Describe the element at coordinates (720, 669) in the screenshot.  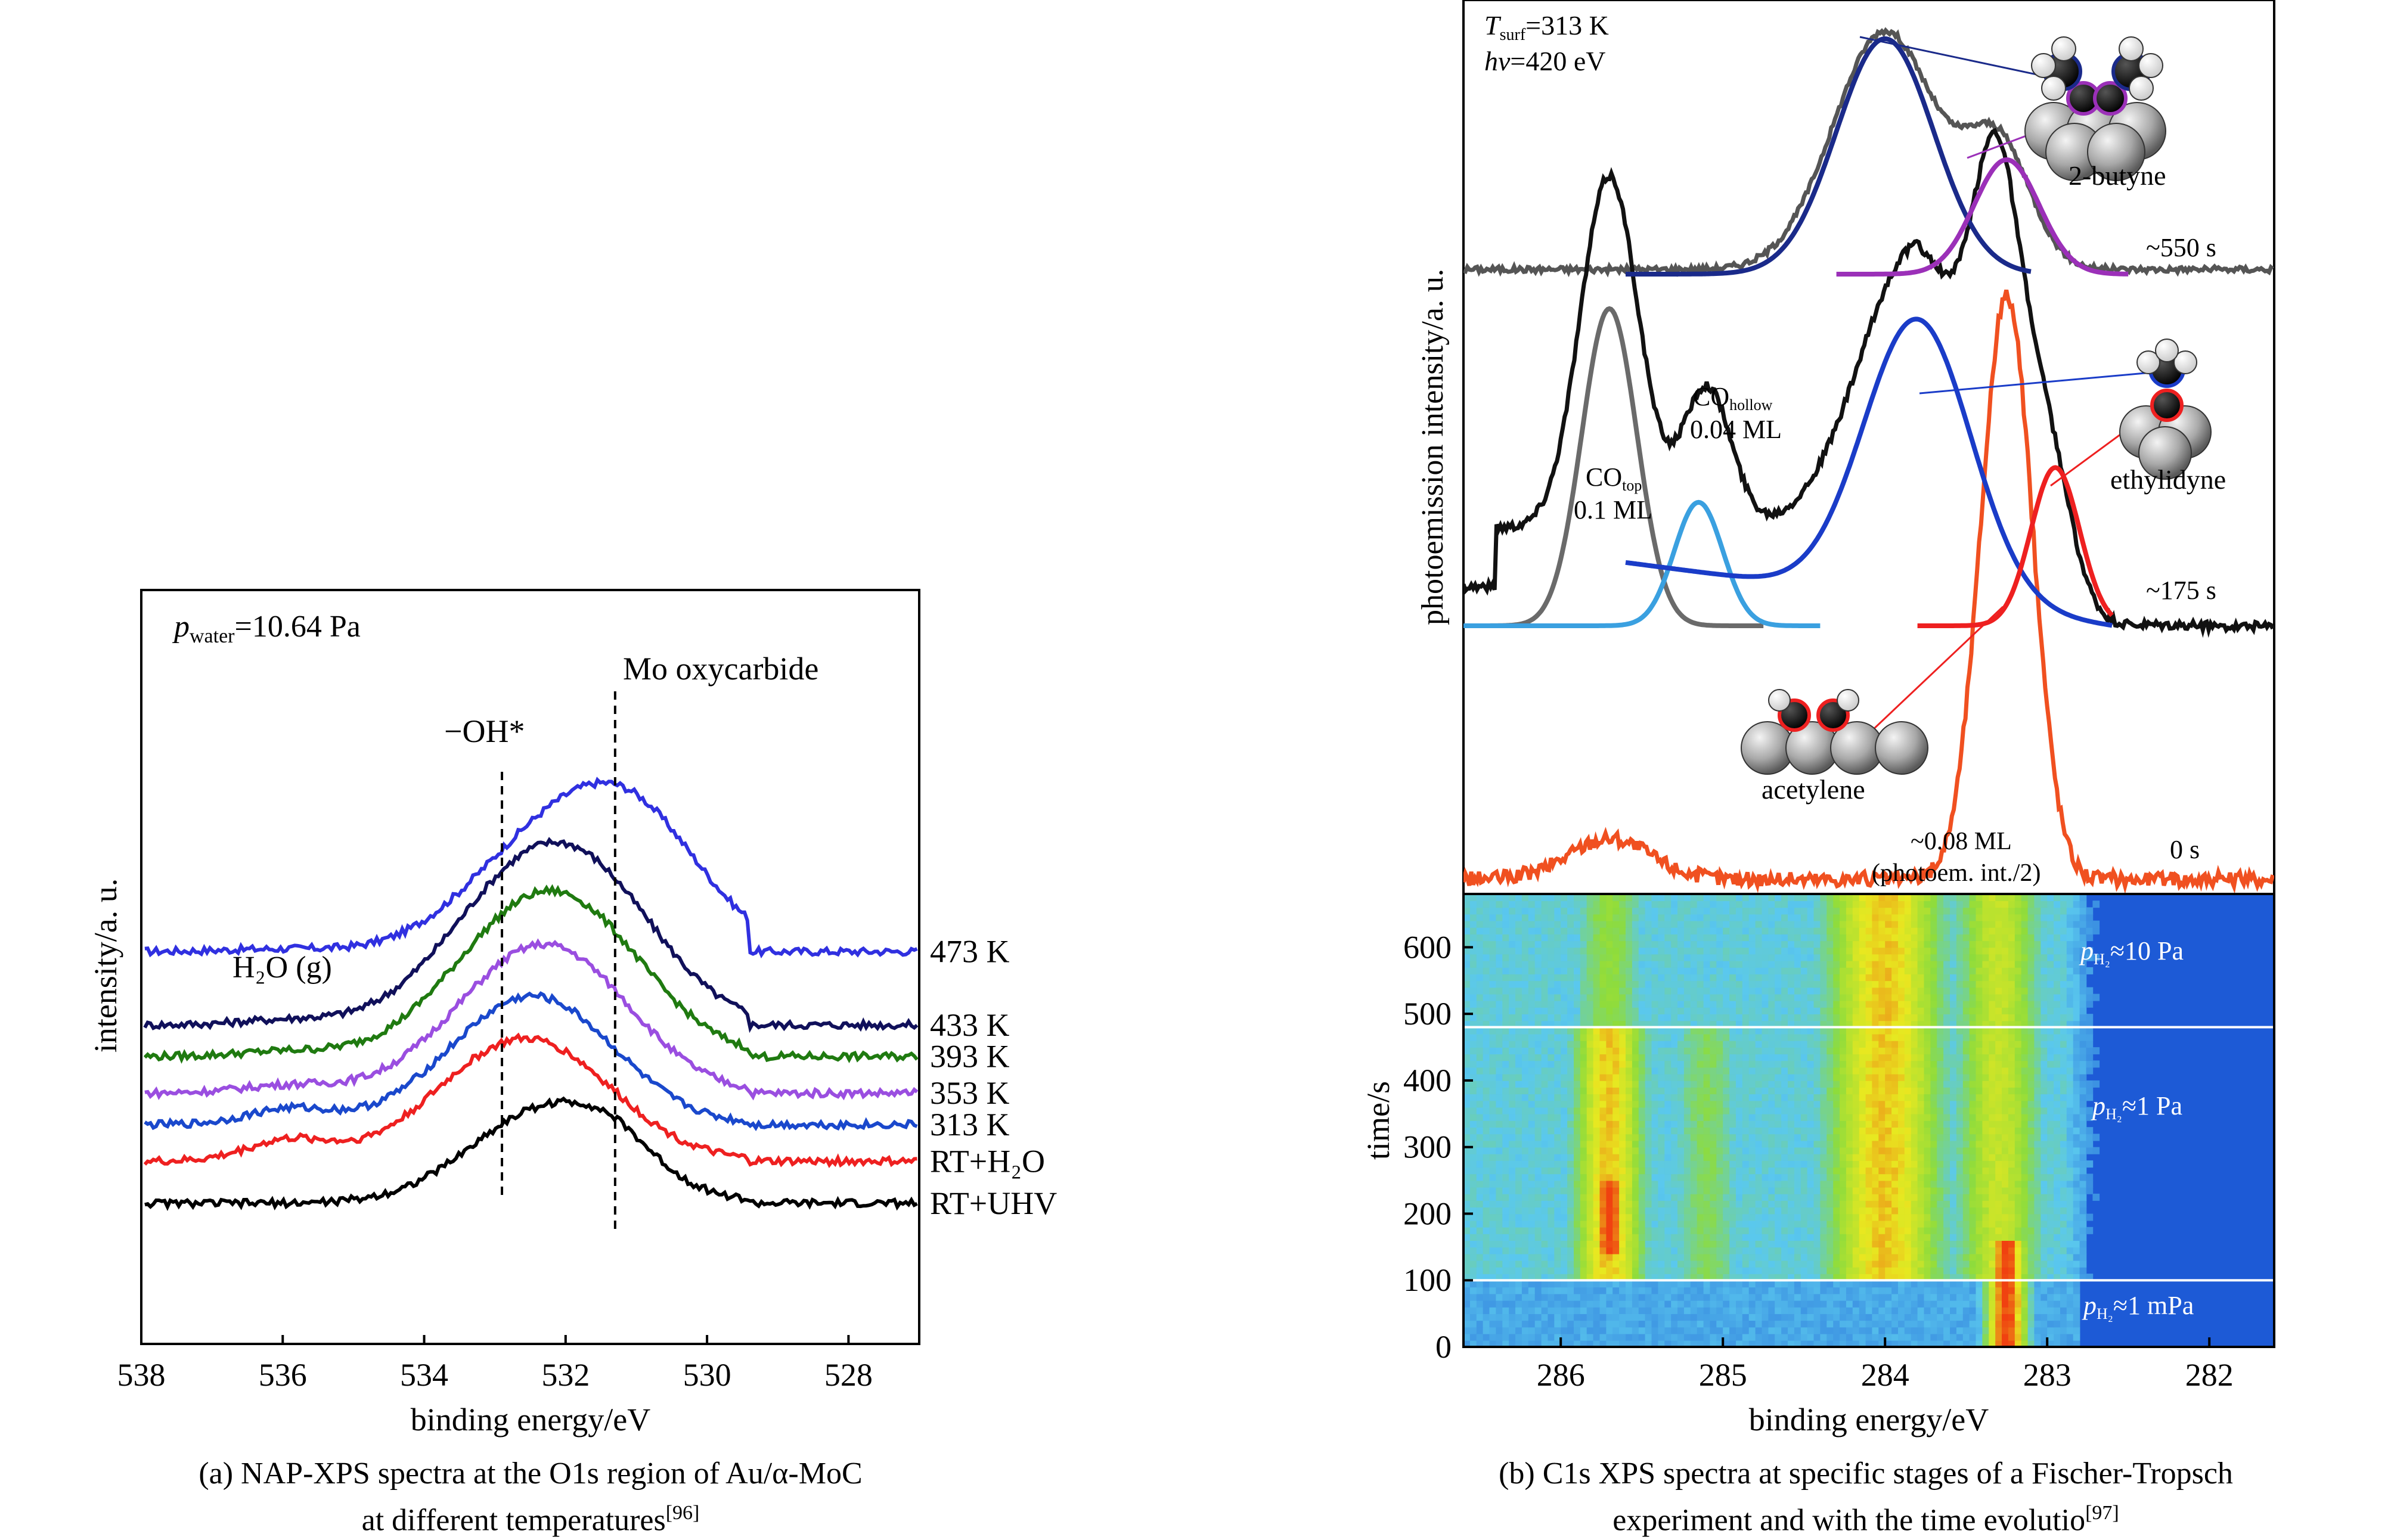
I see `mo-oxycarbide-annotation: Mo oxycarbide` at that location.